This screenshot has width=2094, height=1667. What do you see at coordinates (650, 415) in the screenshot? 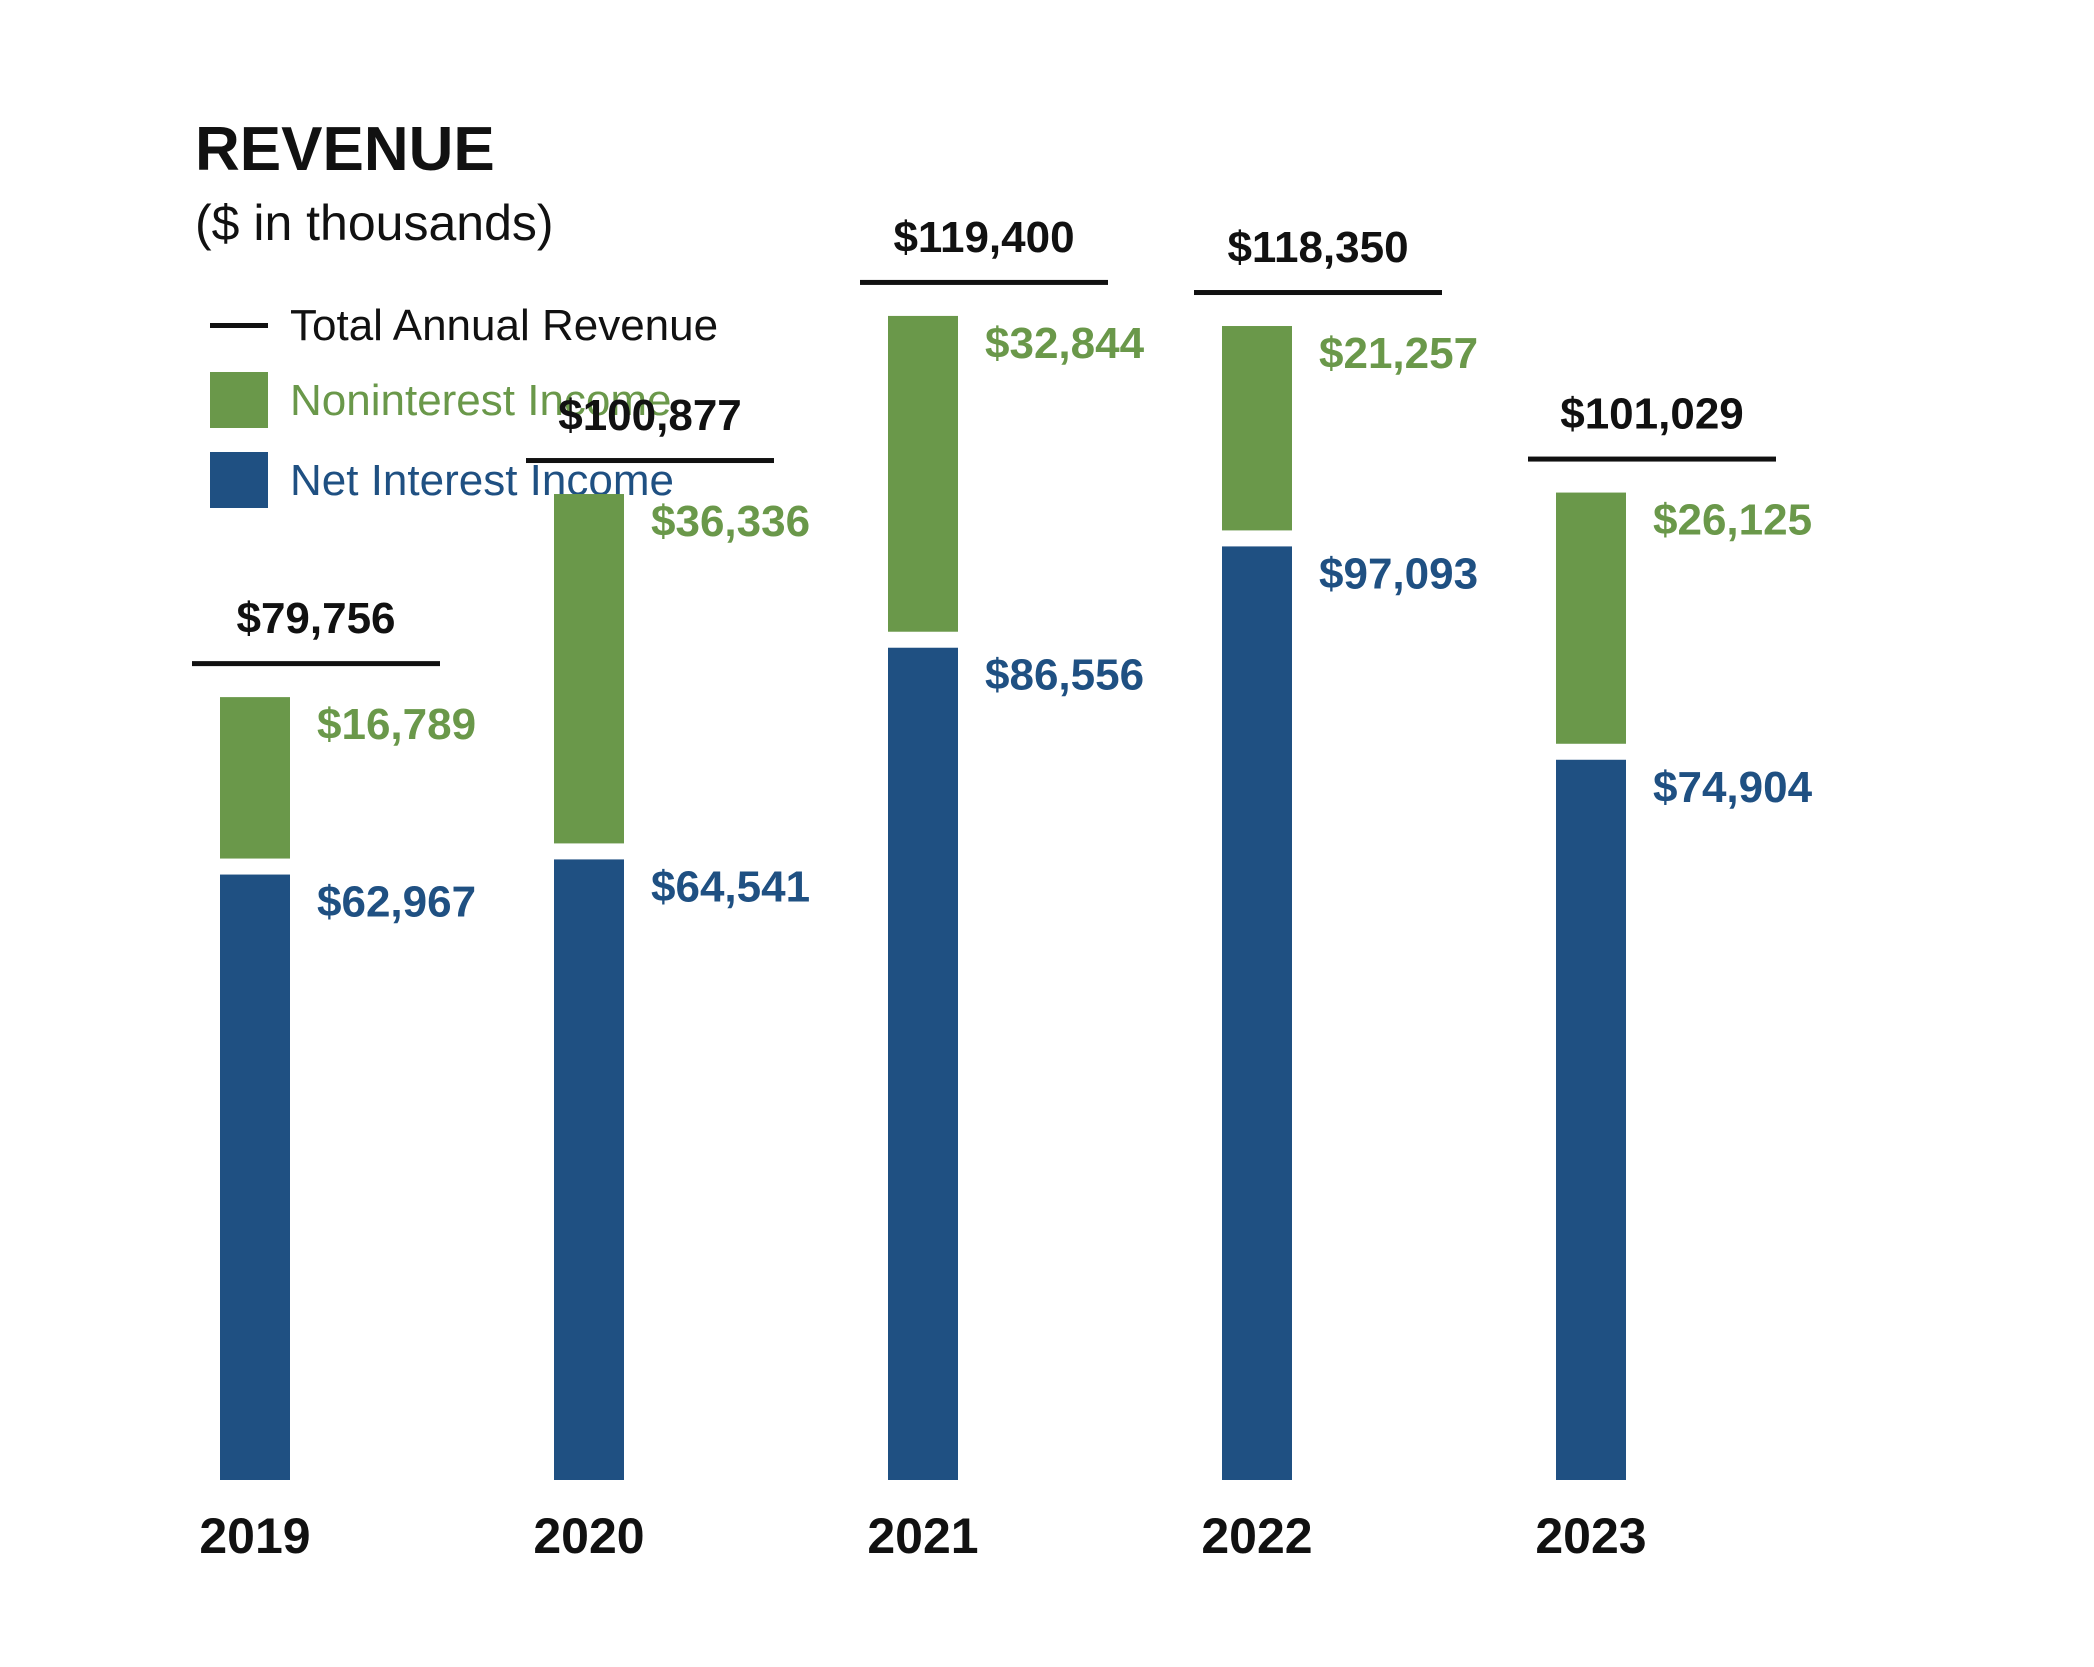
I see `total-label-2020: $100,877` at bounding box center [650, 415].